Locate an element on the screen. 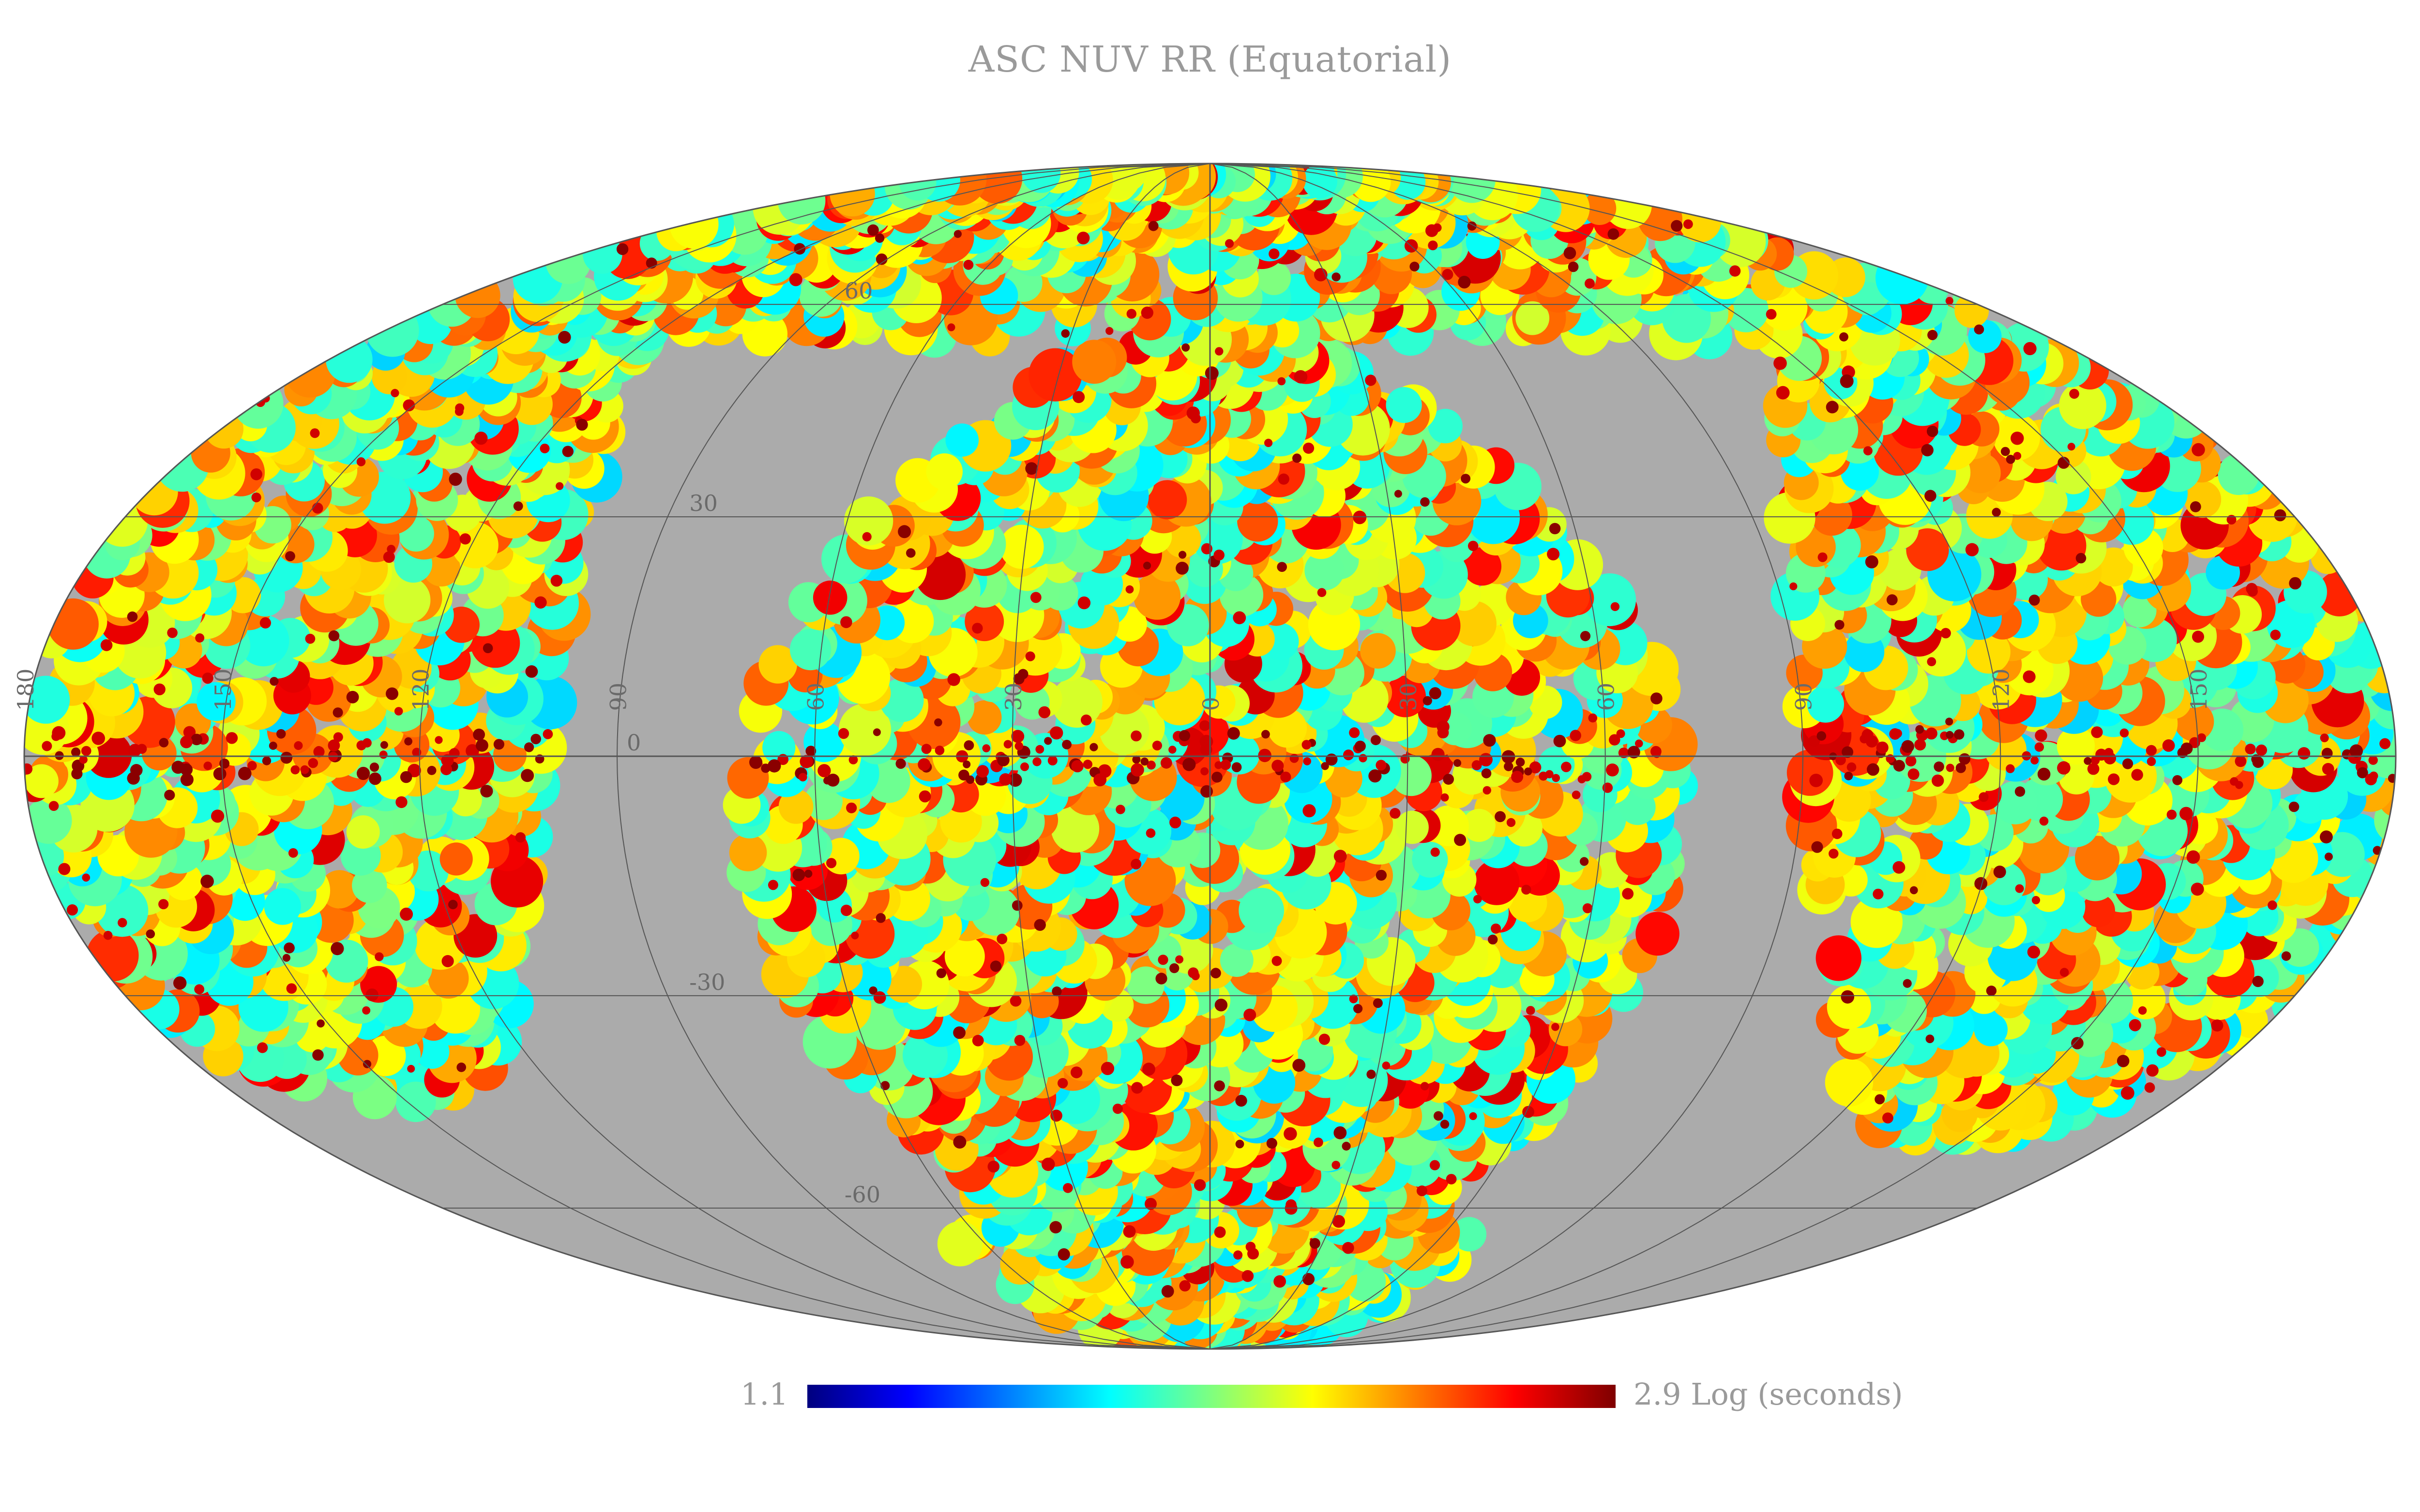 This screenshot has height=1512, width=2420. colorbar-min-label: 1.1 is located at coordinates (764, 1394).